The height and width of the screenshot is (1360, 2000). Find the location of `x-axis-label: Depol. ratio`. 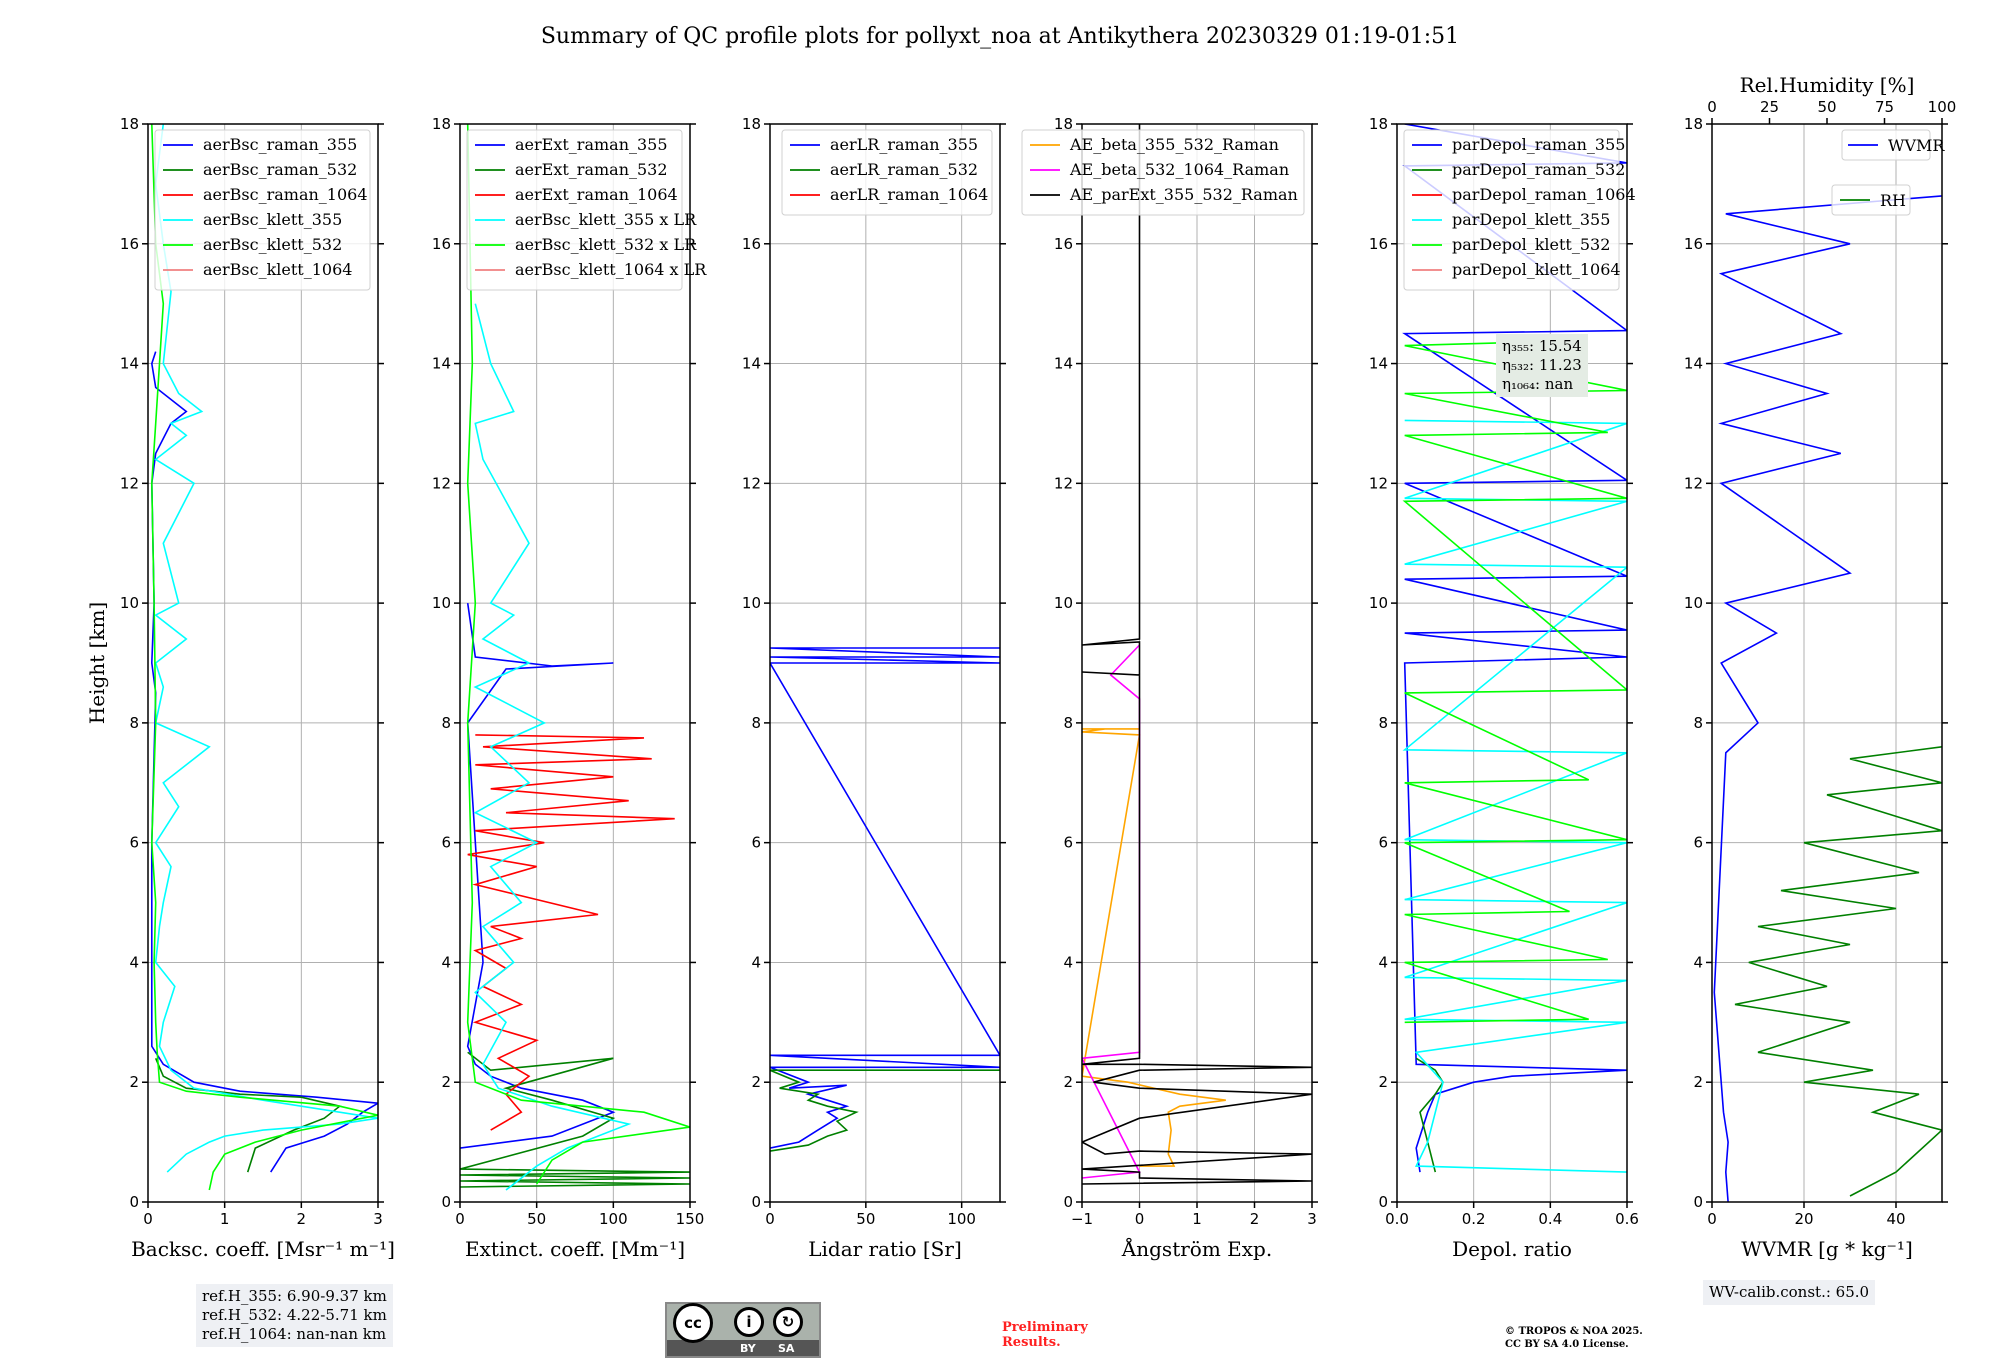

x-axis-label: Depol. ratio is located at coordinates (1512, 1249).